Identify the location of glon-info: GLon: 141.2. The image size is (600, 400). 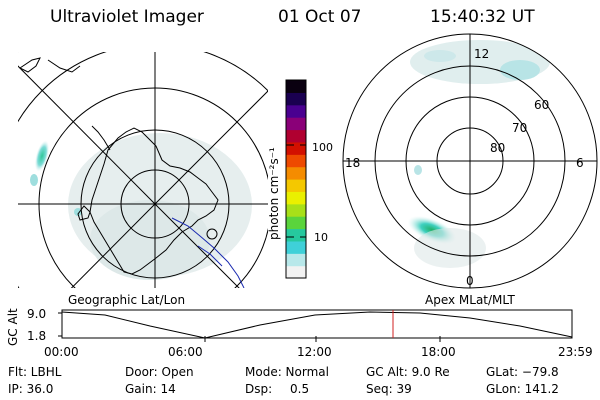
(522, 389).